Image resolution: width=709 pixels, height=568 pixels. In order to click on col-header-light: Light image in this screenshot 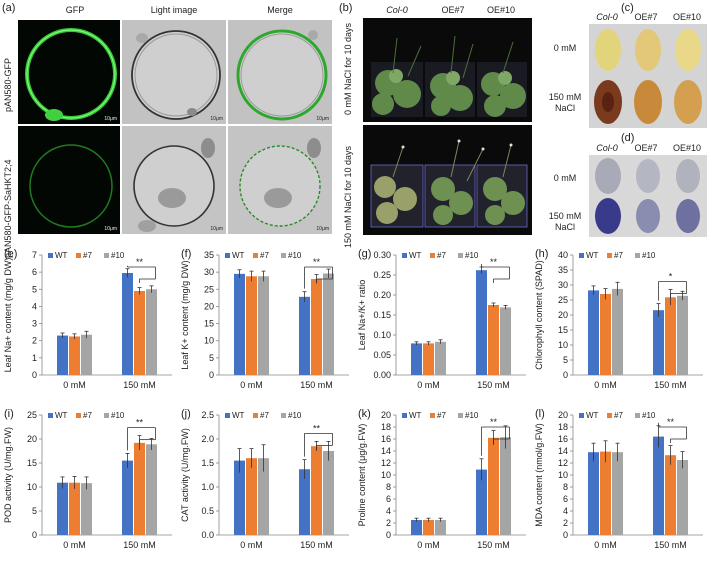, I will do `click(174, 10)`.